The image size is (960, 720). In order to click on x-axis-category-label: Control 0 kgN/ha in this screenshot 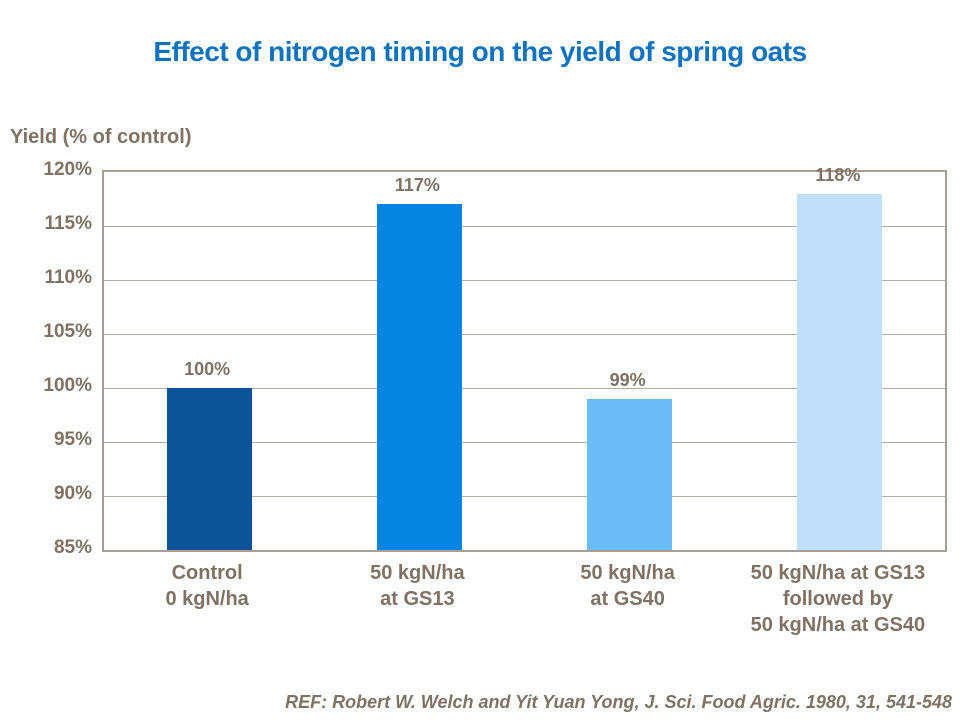, I will do `click(207, 586)`.